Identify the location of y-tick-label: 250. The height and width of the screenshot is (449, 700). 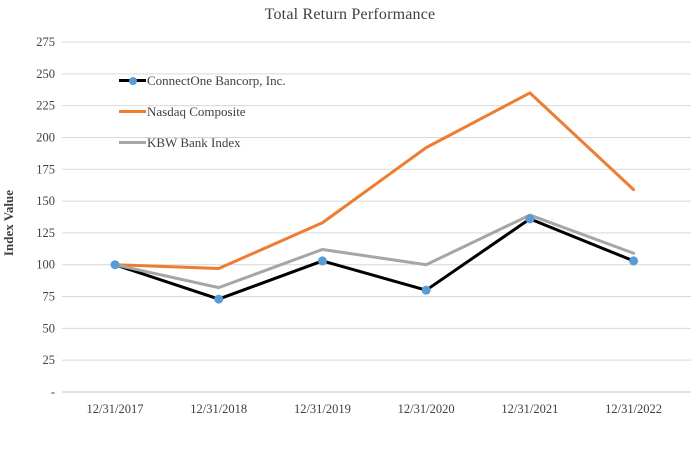
(45, 74).